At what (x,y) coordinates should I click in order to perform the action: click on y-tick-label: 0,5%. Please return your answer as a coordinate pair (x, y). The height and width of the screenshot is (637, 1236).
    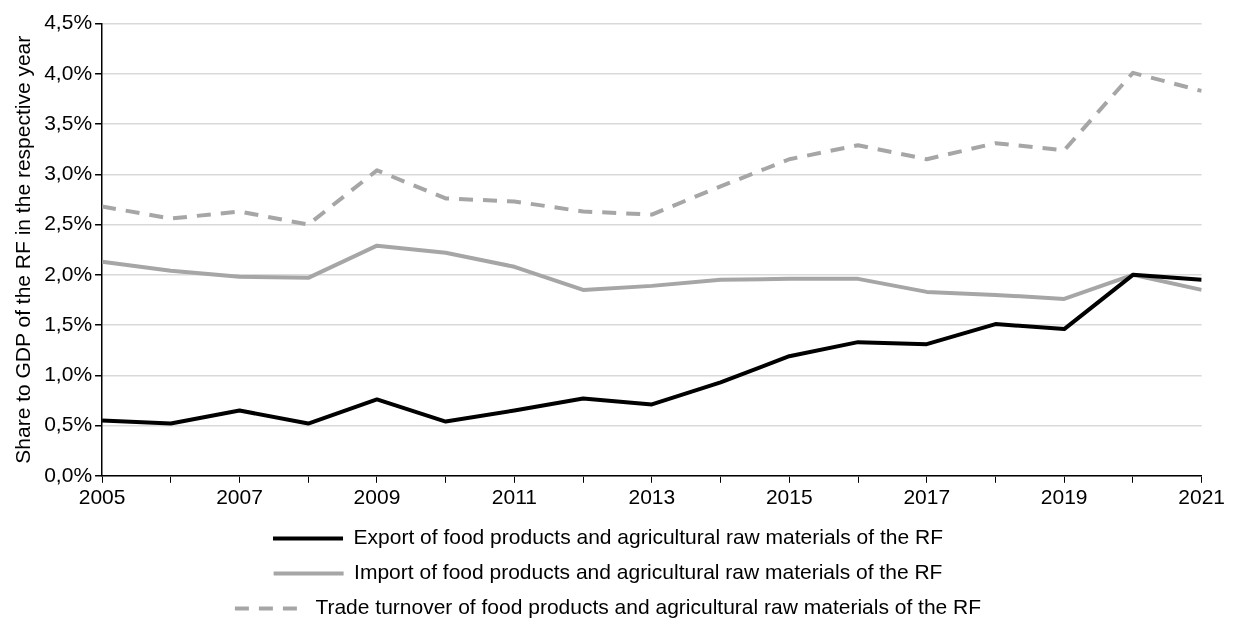
    Looking at the image, I should click on (68, 424).